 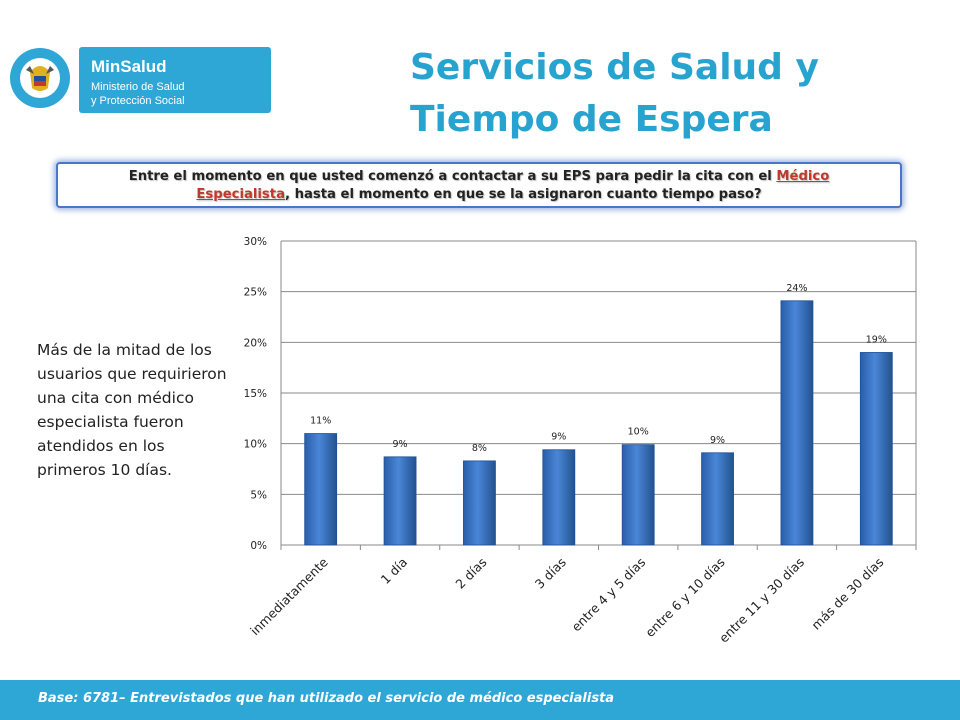 What do you see at coordinates (550, 573) in the screenshot?
I see `category-label: 3 días` at bounding box center [550, 573].